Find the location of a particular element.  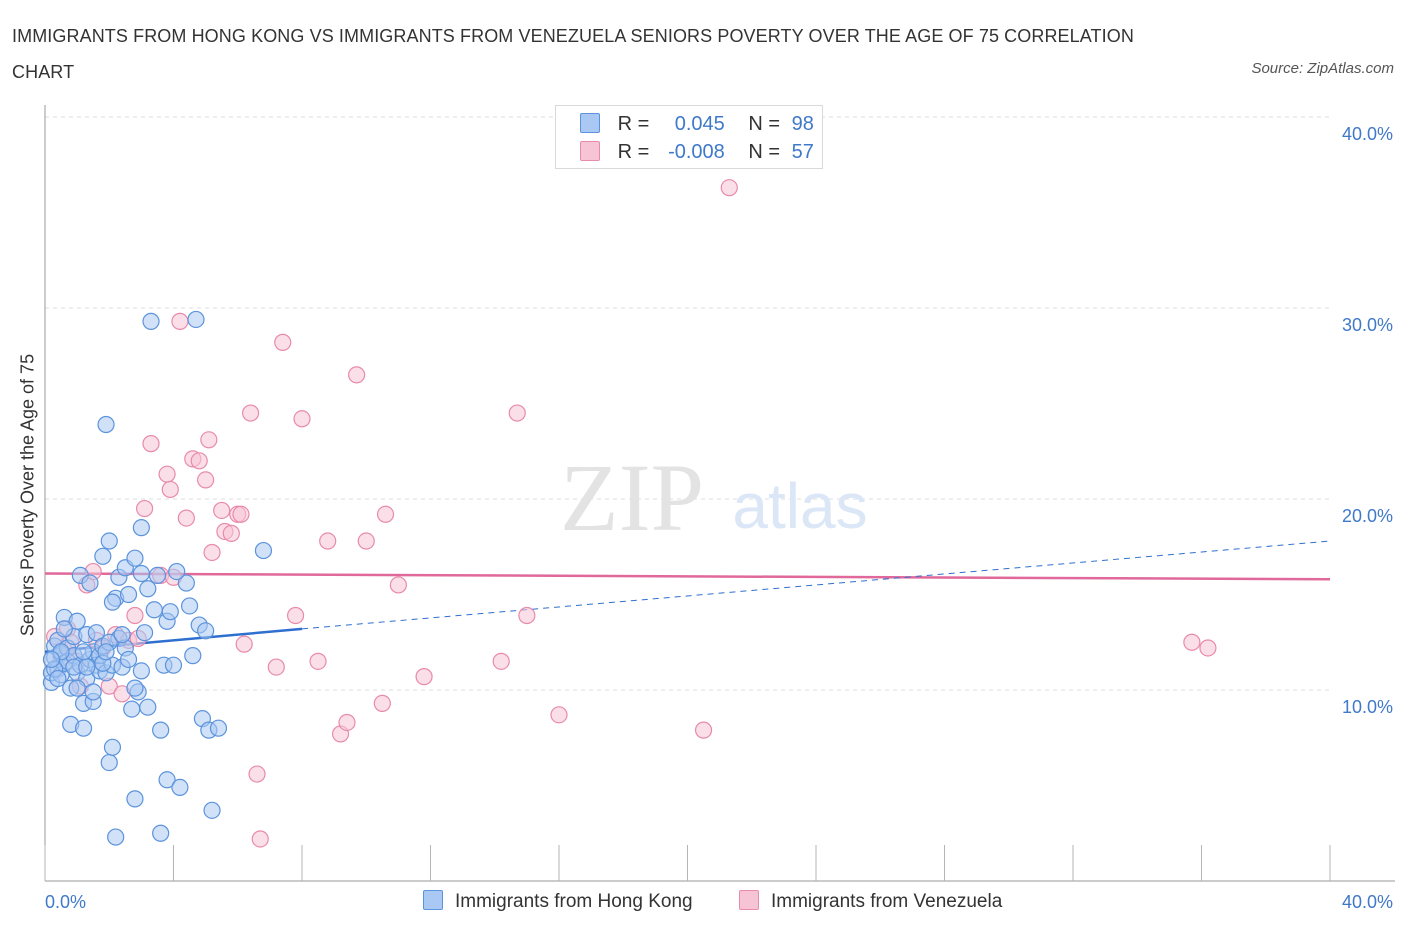

legend-item-hong-kong: Immigrants from Hong Kong is located at coordinates (558, 902).